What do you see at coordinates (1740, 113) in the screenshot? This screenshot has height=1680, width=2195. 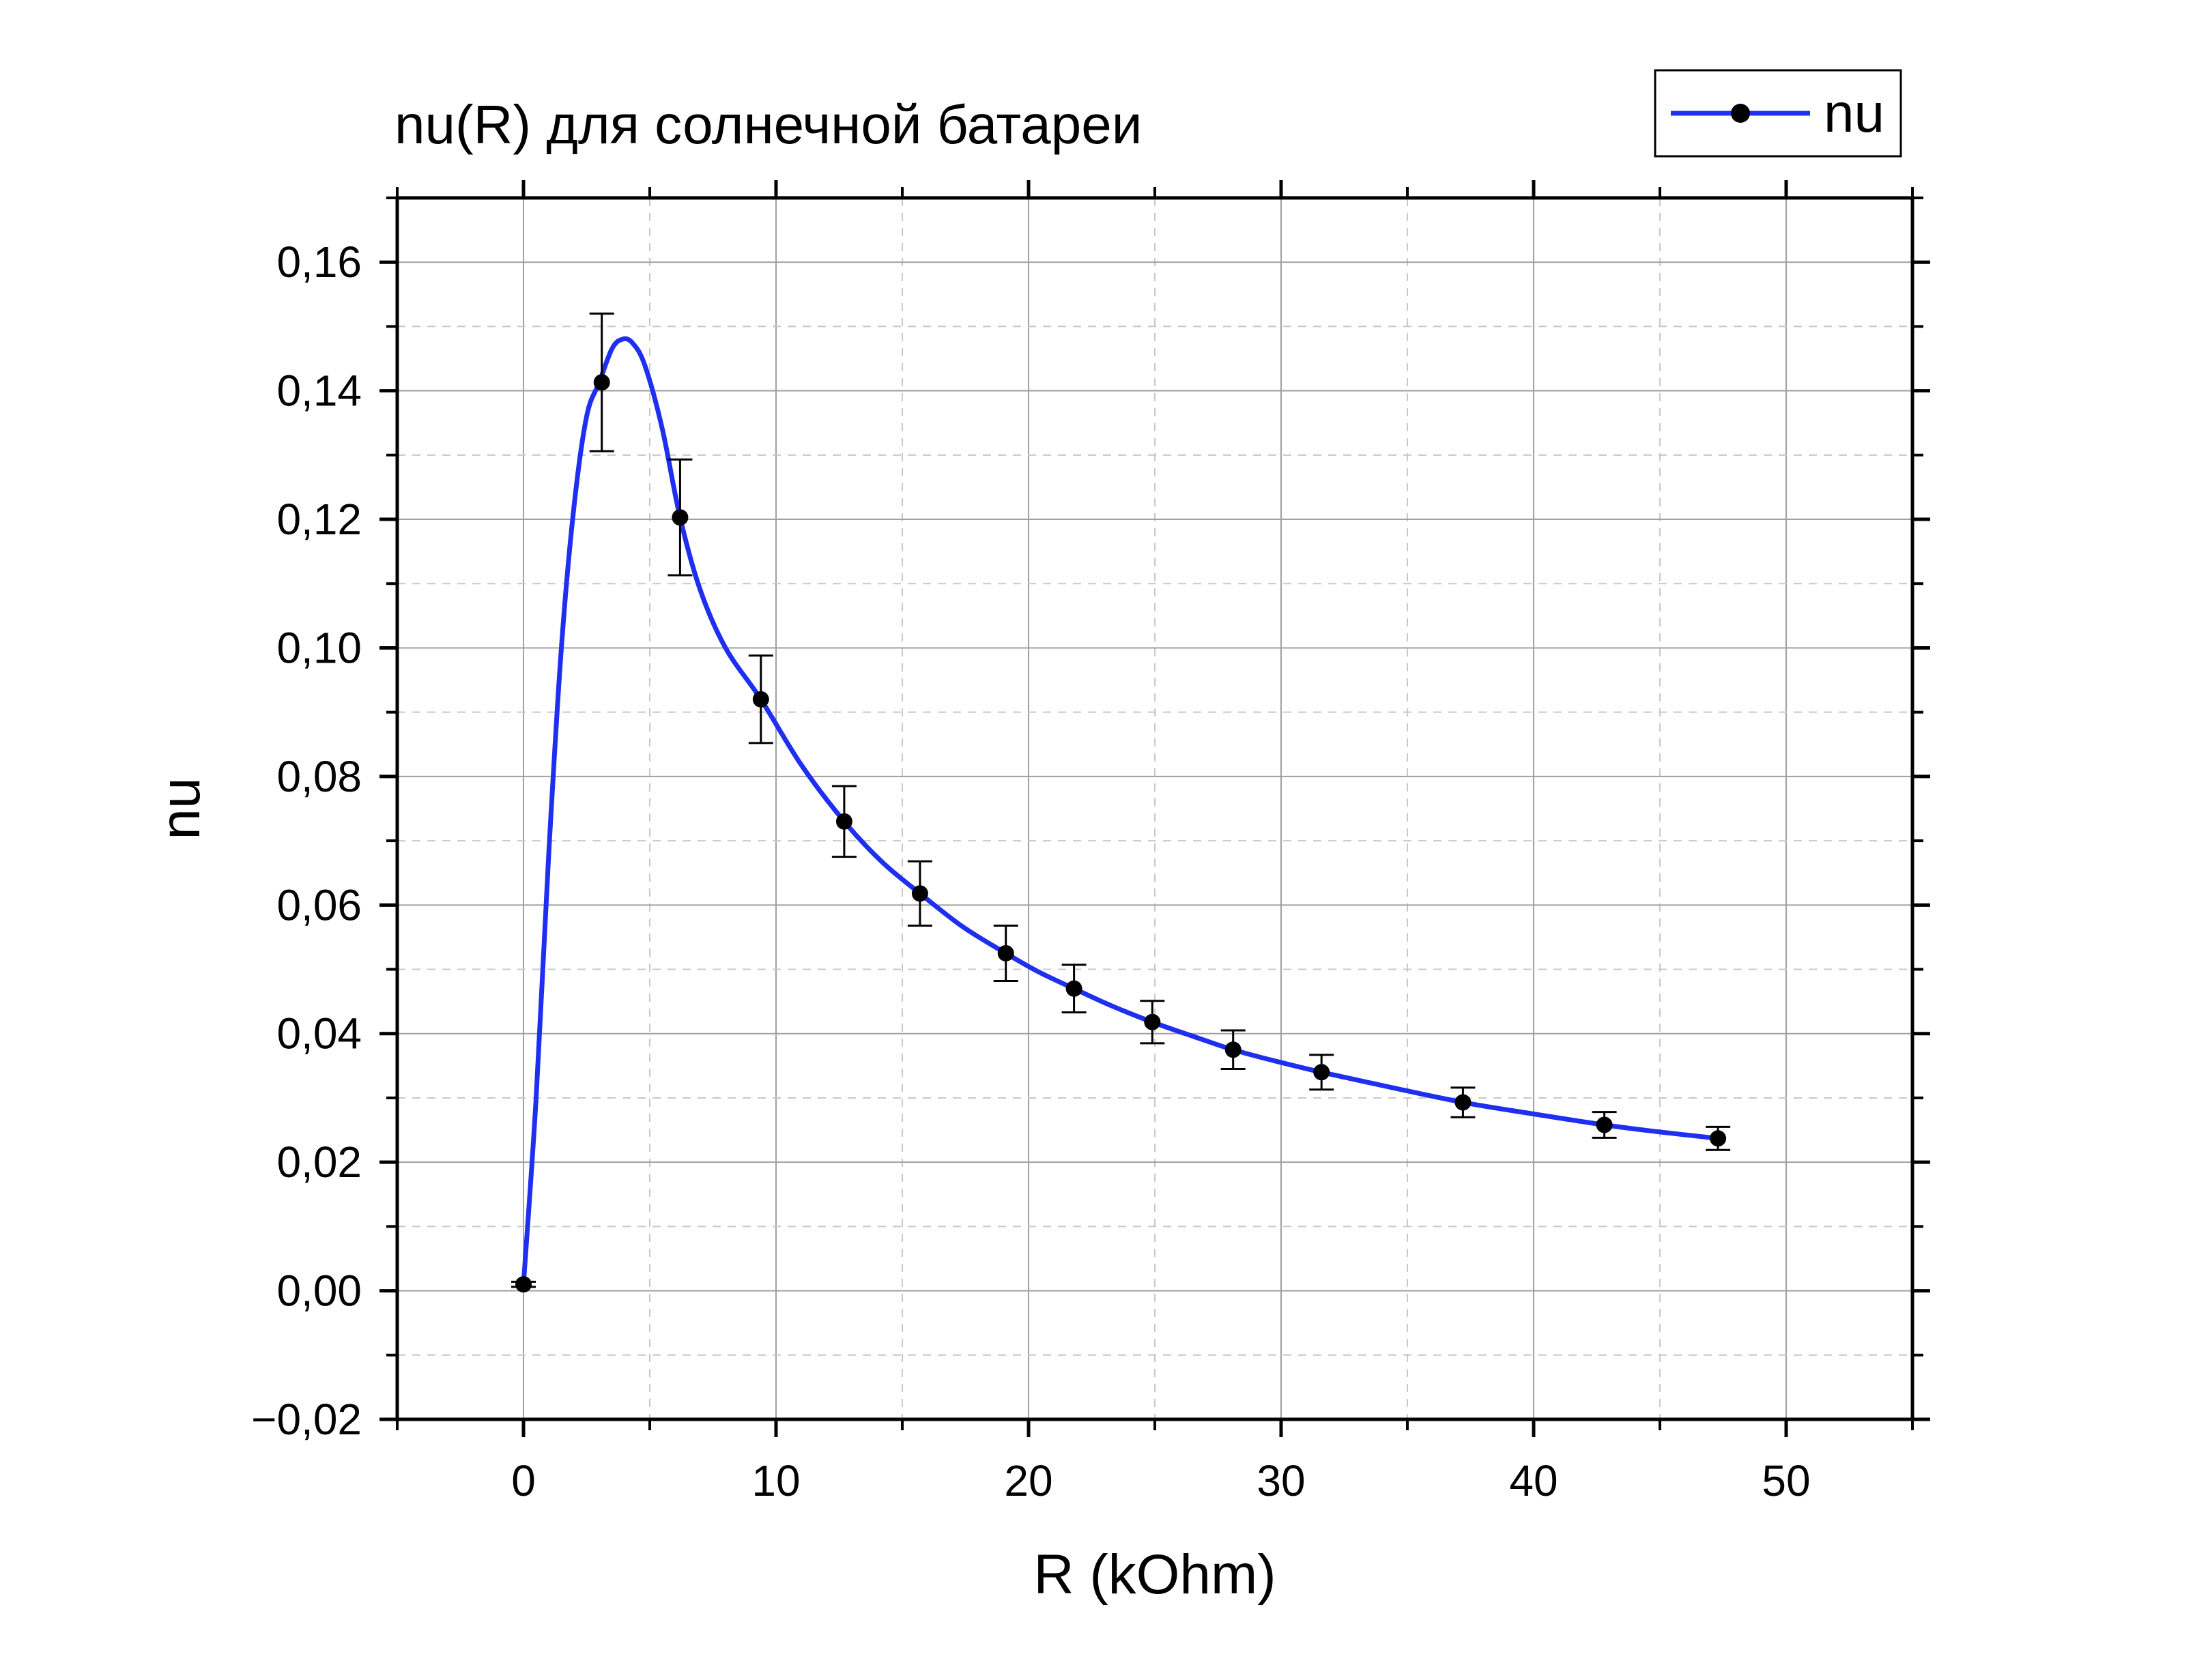 I see `legend-marker-swatch` at bounding box center [1740, 113].